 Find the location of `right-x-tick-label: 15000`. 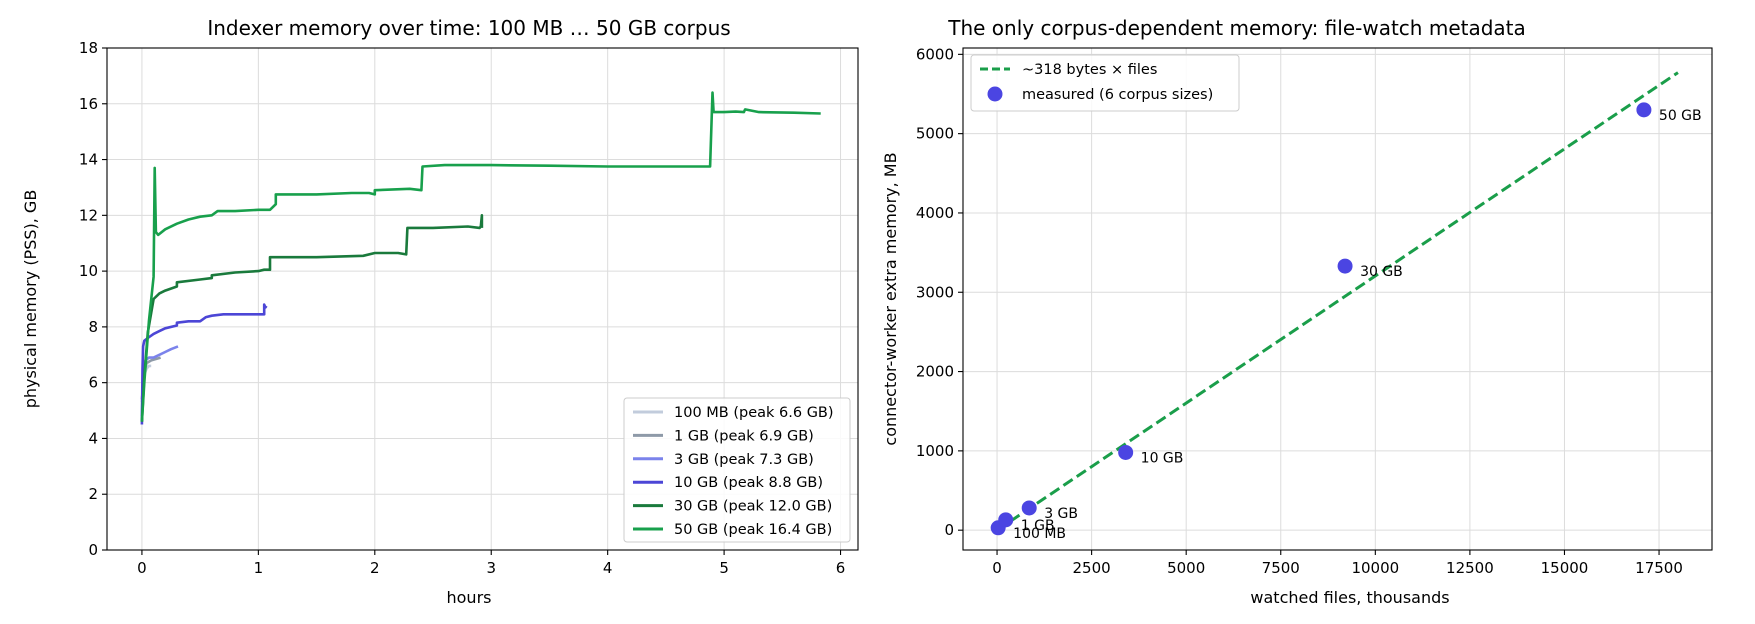

right-x-tick-label: 15000 is located at coordinates (1565, 568).